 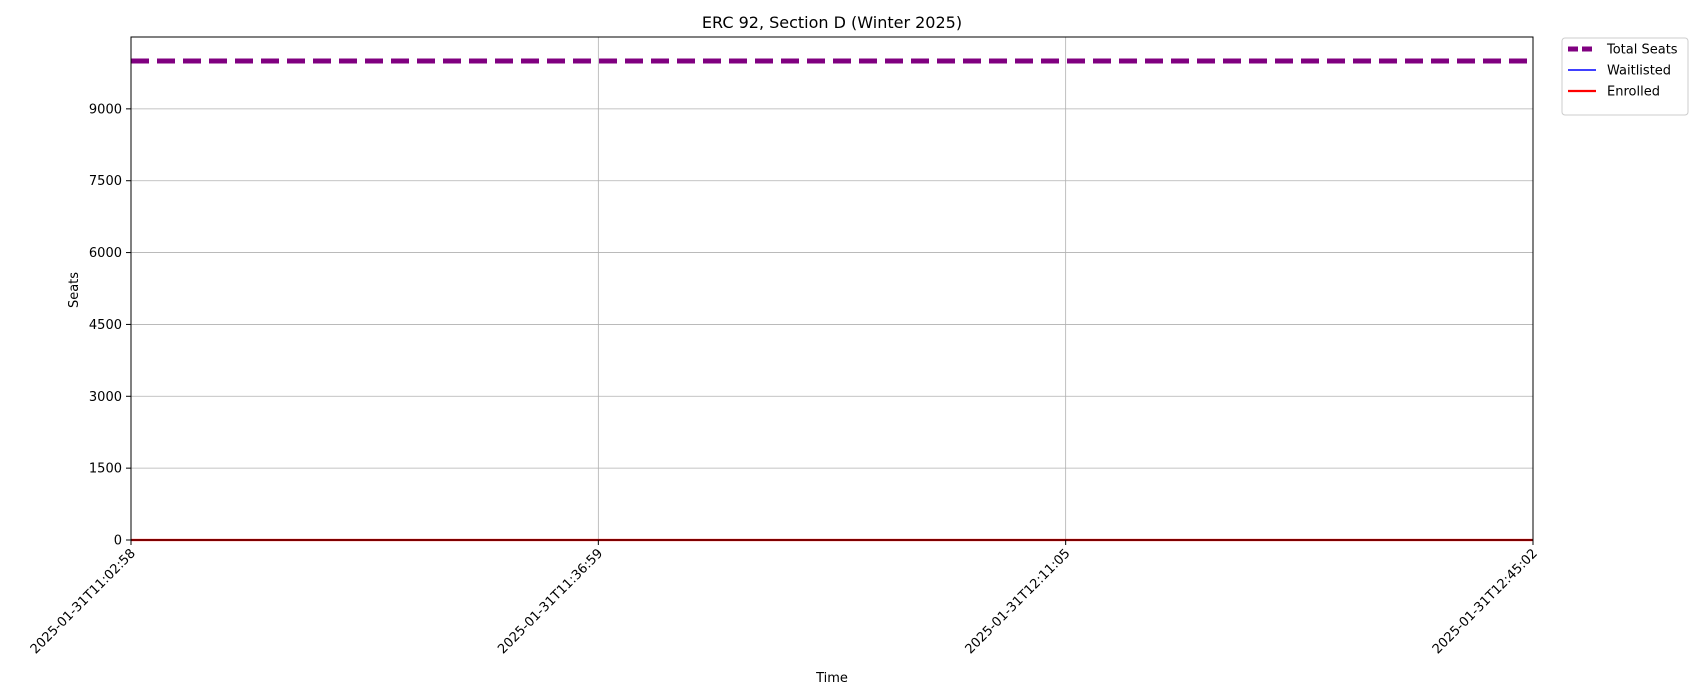 I want to click on chart-title: ERC 92, Section D (Winter 2025), so click(x=832, y=22).